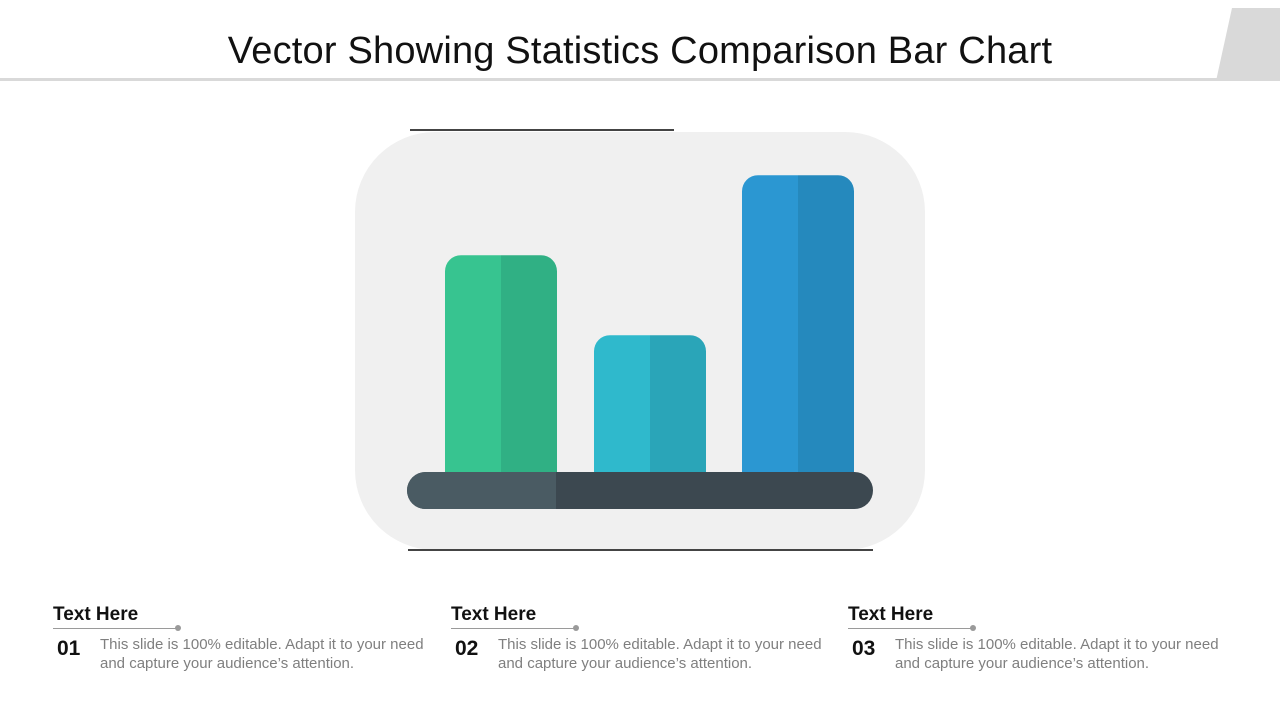 The image size is (1280, 720). I want to click on chart-base, so click(640, 490).